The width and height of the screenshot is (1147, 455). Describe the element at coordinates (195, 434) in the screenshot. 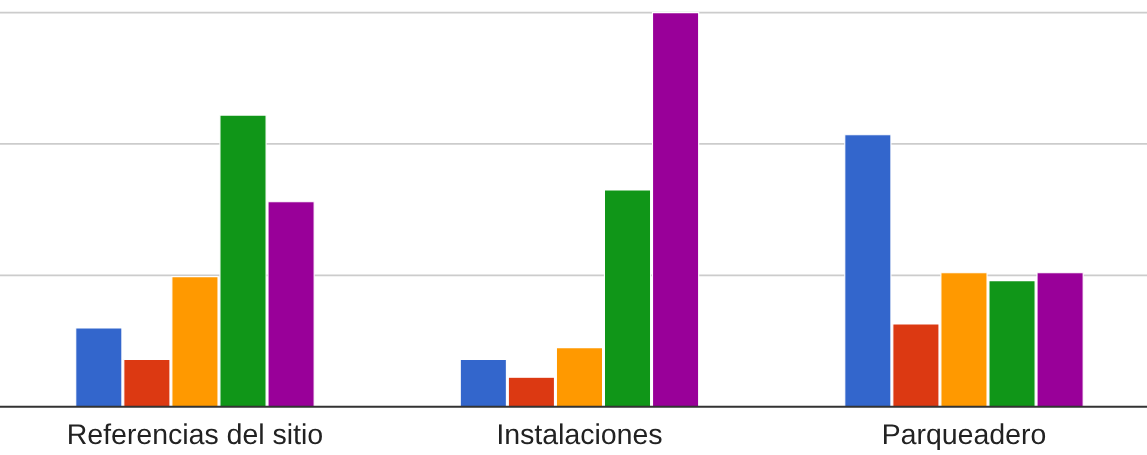

I see `x-tick-label: Referencias del sitio` at that location.